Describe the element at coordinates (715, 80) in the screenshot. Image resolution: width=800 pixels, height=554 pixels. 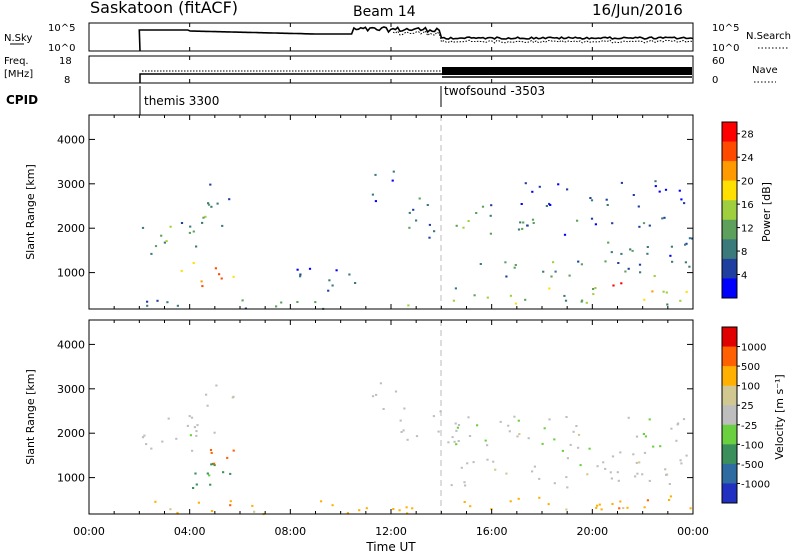
I see `nave-tick-bottom: 0` at that location.